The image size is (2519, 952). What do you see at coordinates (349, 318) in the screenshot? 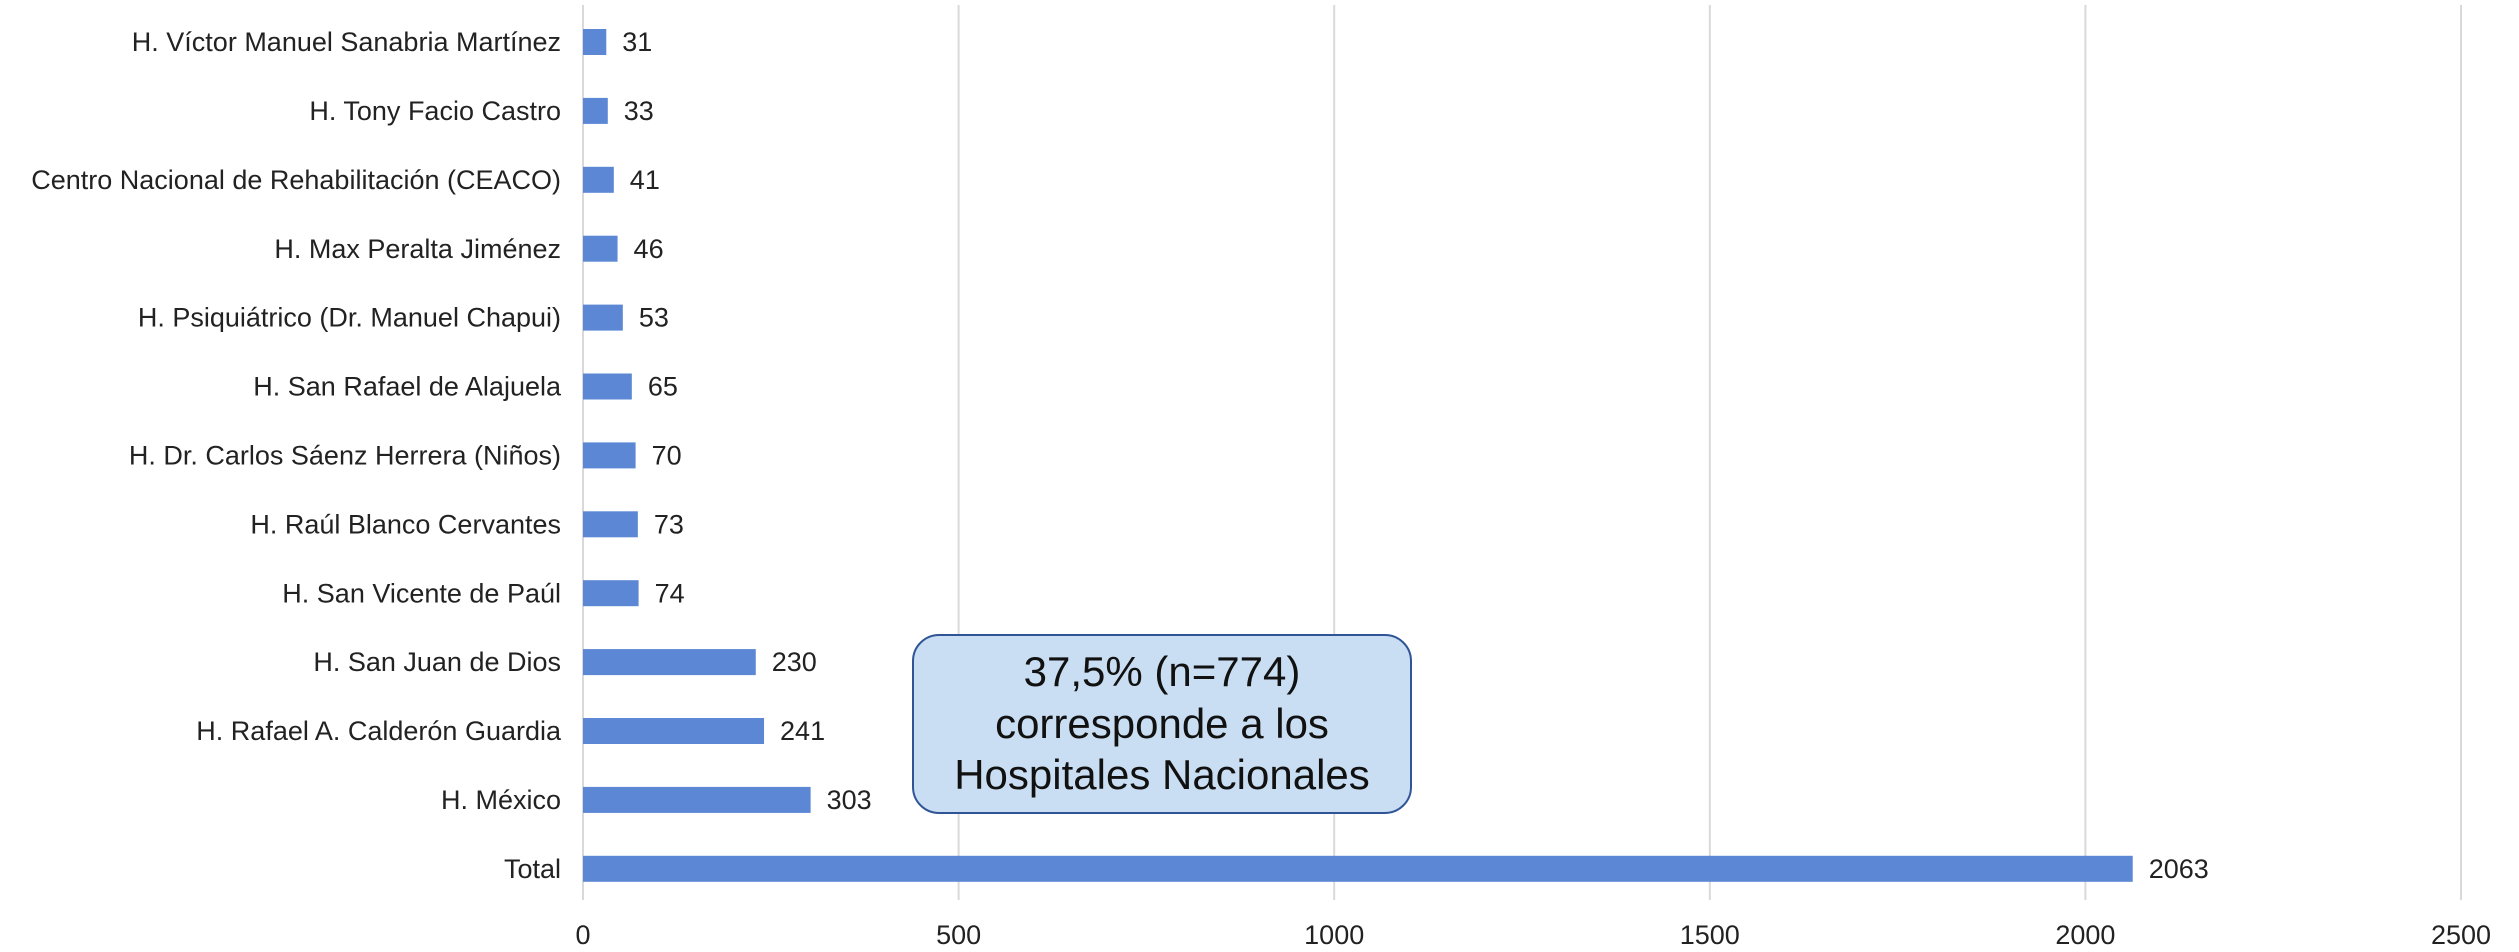
I see `y-tick-label: H. Psiquiátrico (Dr. Manuel Chapui)` at bounding box center [349, 318].